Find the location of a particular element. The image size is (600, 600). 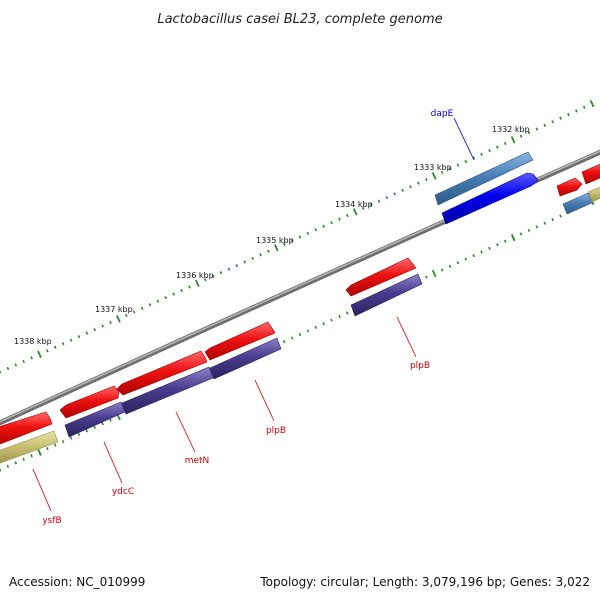

footer-accession: Accession: NC_010999 is located at coordinates (77, 582).